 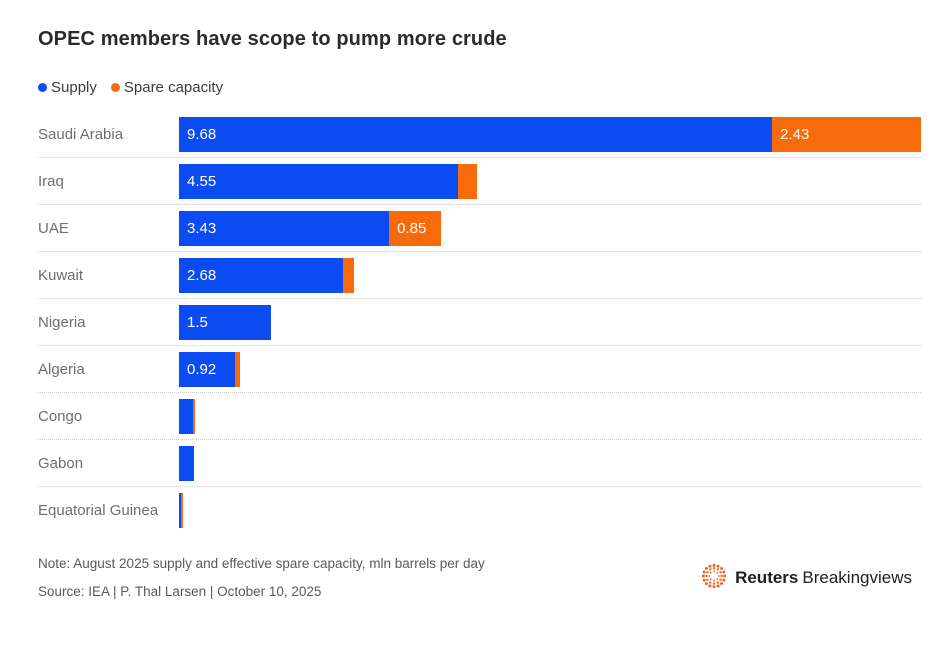 What do you see at coordinates (202, 134) in the screenshot?
I see `bar-label-supply: 9.68` at bounding box center [202, 134].